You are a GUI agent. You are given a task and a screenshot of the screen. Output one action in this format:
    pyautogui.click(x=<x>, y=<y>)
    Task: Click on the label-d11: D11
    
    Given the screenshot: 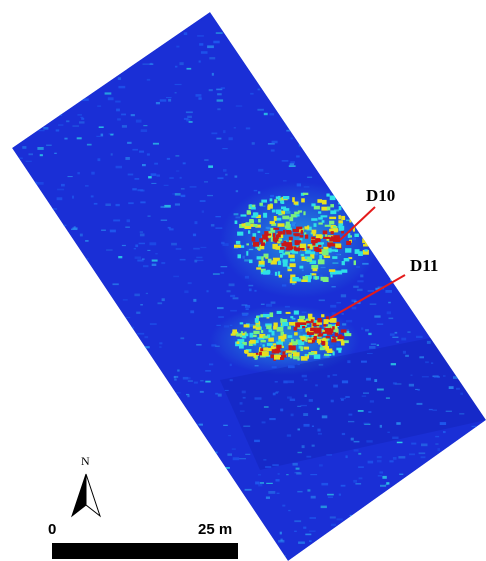 What is the action you would take?
    pyautogui.click(x=424, y=265)
    